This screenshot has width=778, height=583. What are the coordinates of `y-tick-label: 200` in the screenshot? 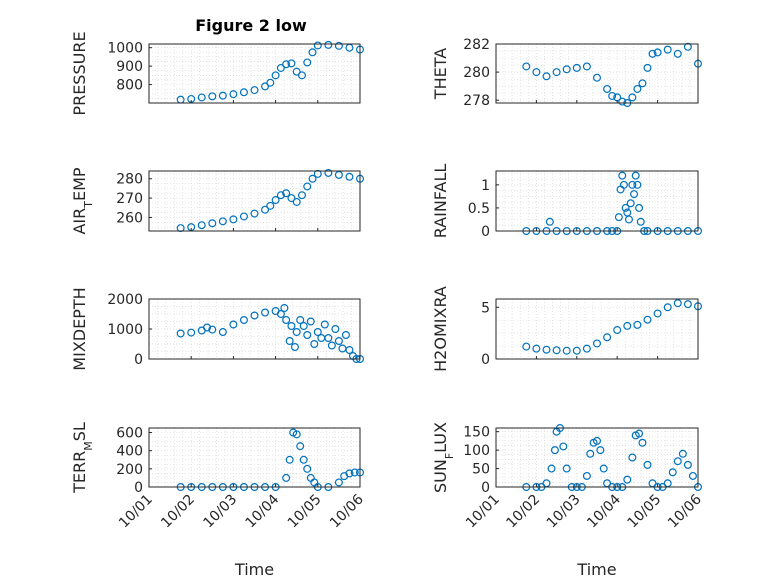 It's located at (129, 470).